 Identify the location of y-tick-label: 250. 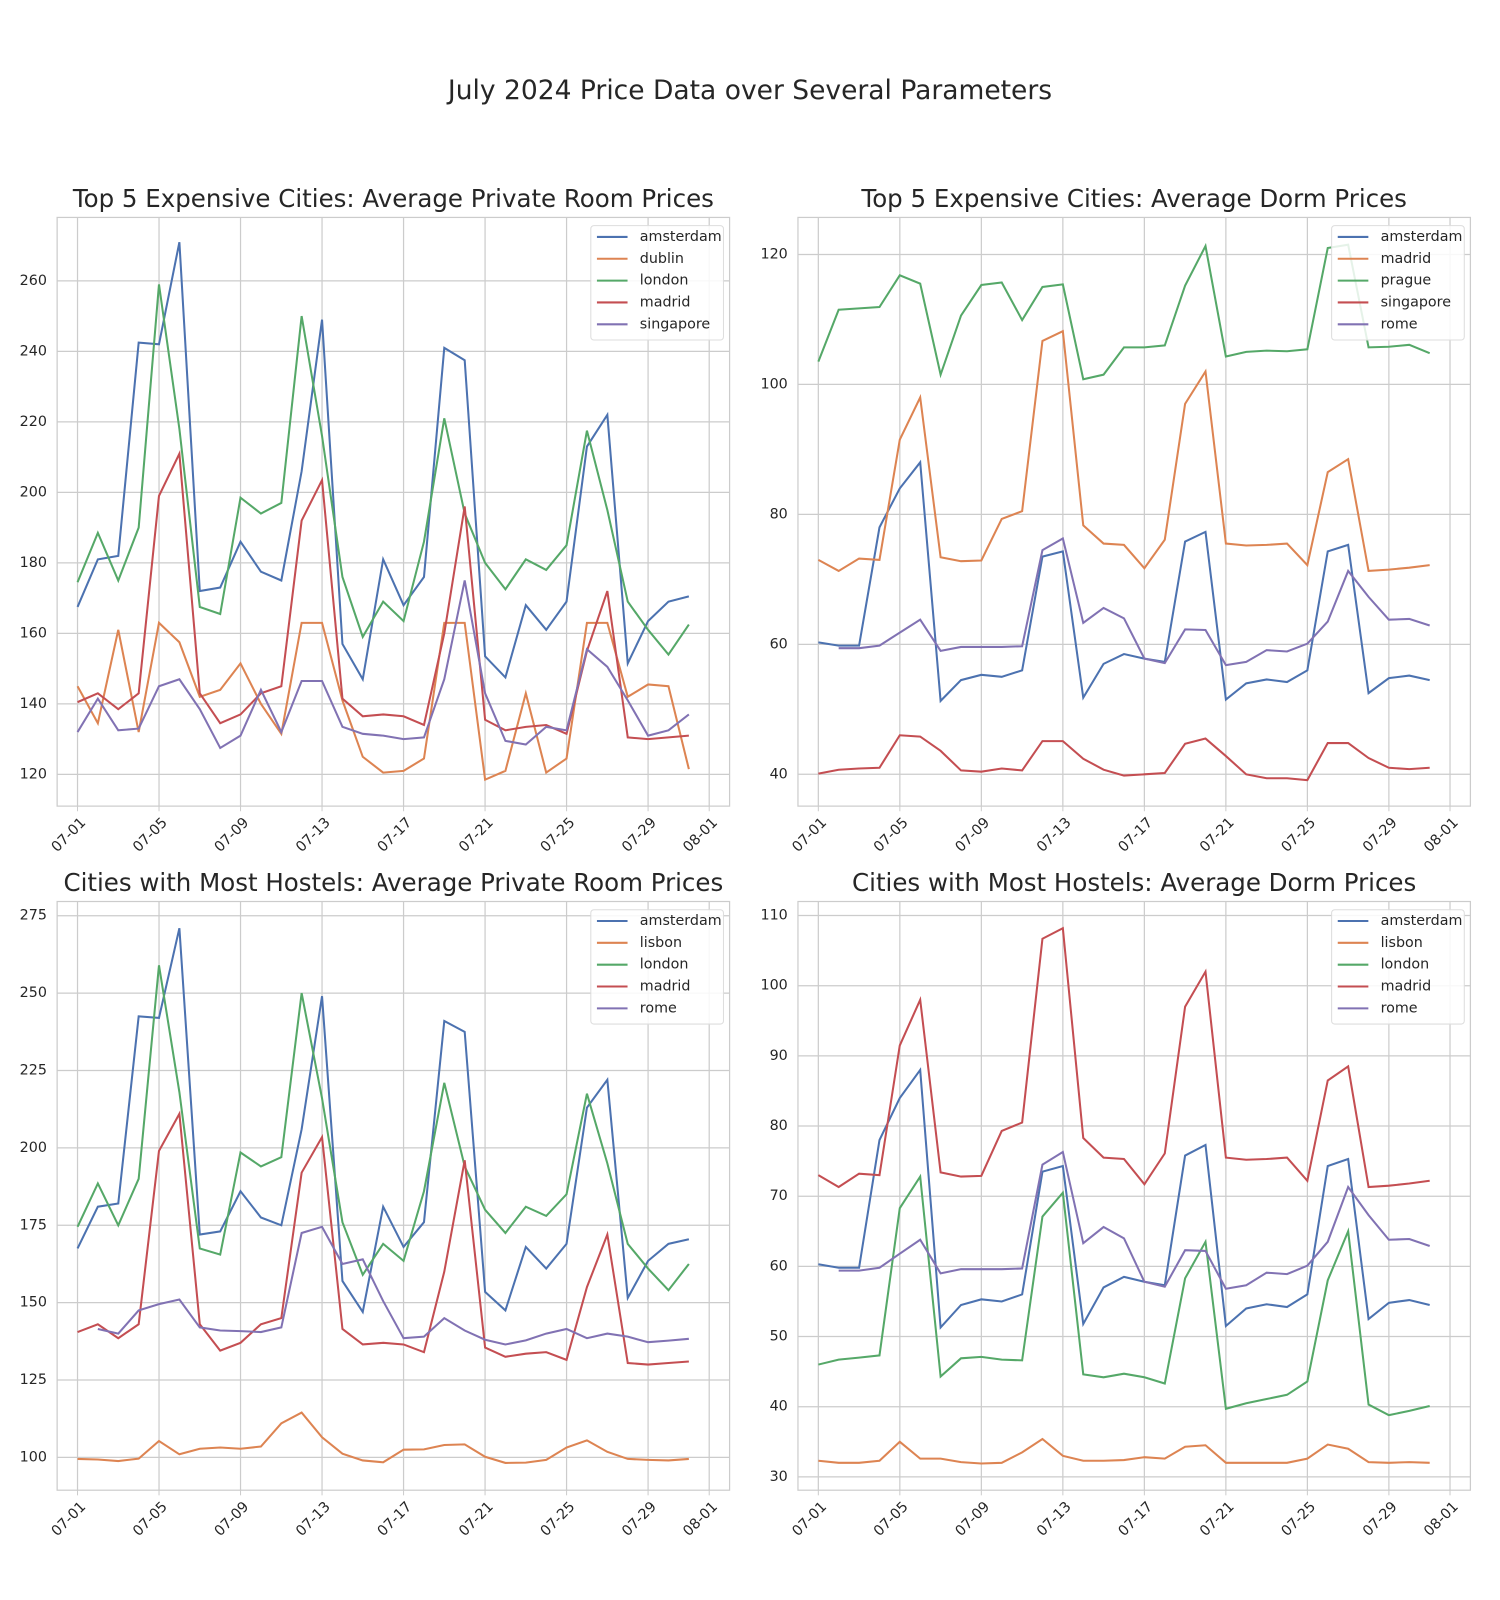
(33, 993).